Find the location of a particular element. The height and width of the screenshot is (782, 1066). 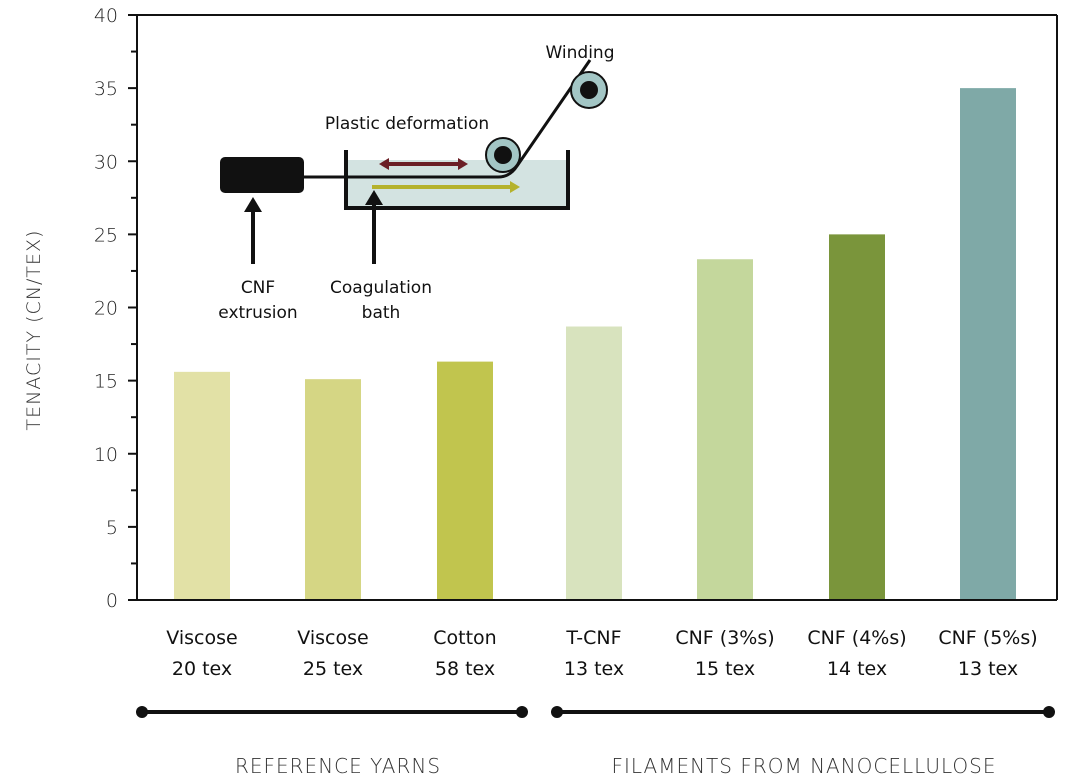

winding-label: Winding is located at coordinates (579, 53).